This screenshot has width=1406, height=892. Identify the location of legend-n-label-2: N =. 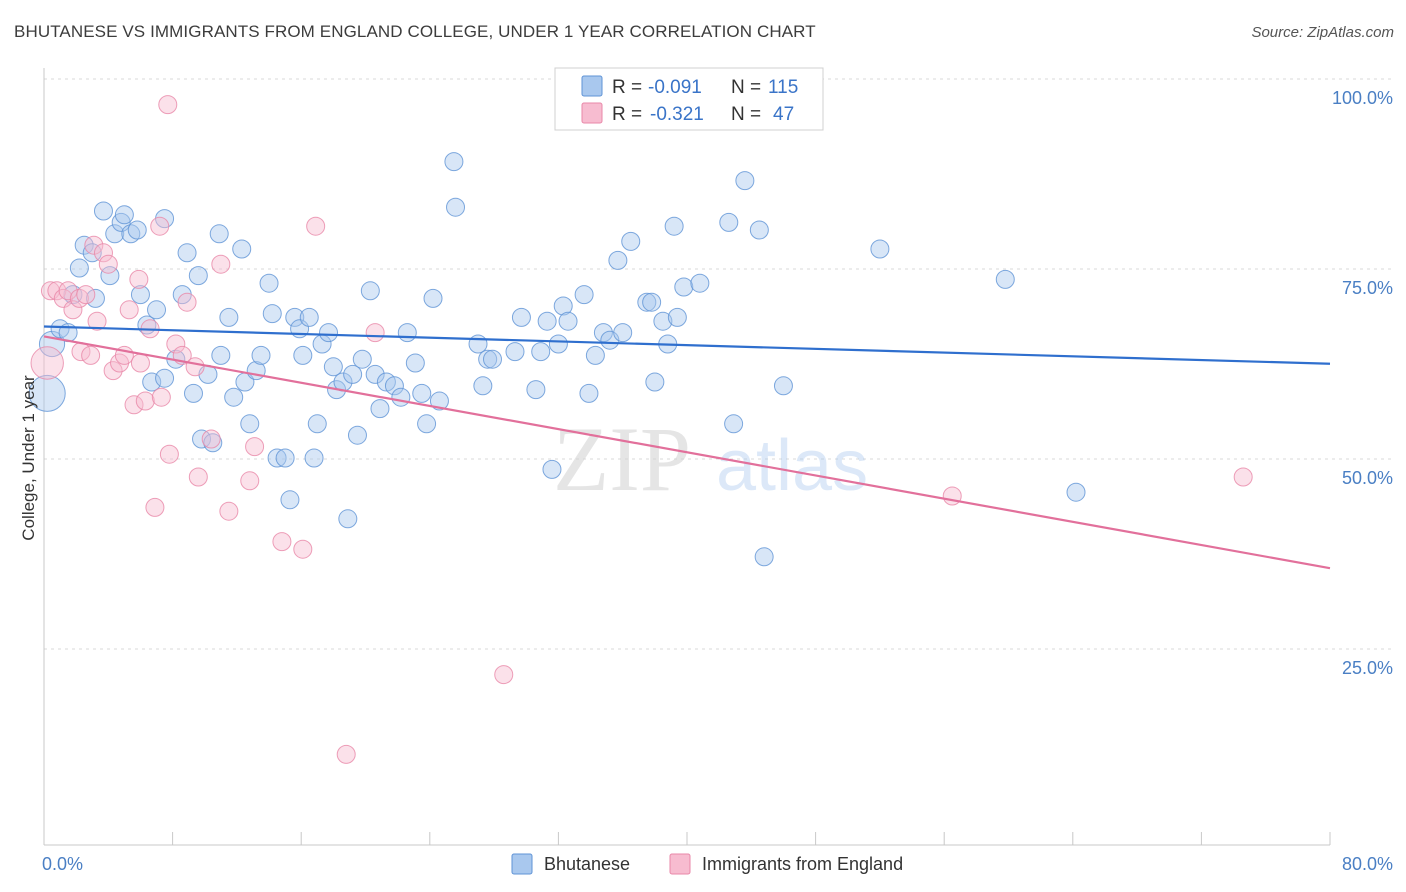
(746, 114).